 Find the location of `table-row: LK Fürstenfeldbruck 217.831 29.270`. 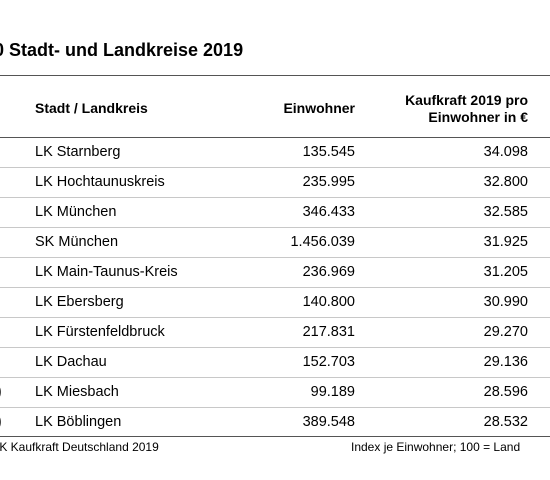

table-row: LK Fürstenfeldbruck 217.831 29.270 is located at coordinates (275, 333).